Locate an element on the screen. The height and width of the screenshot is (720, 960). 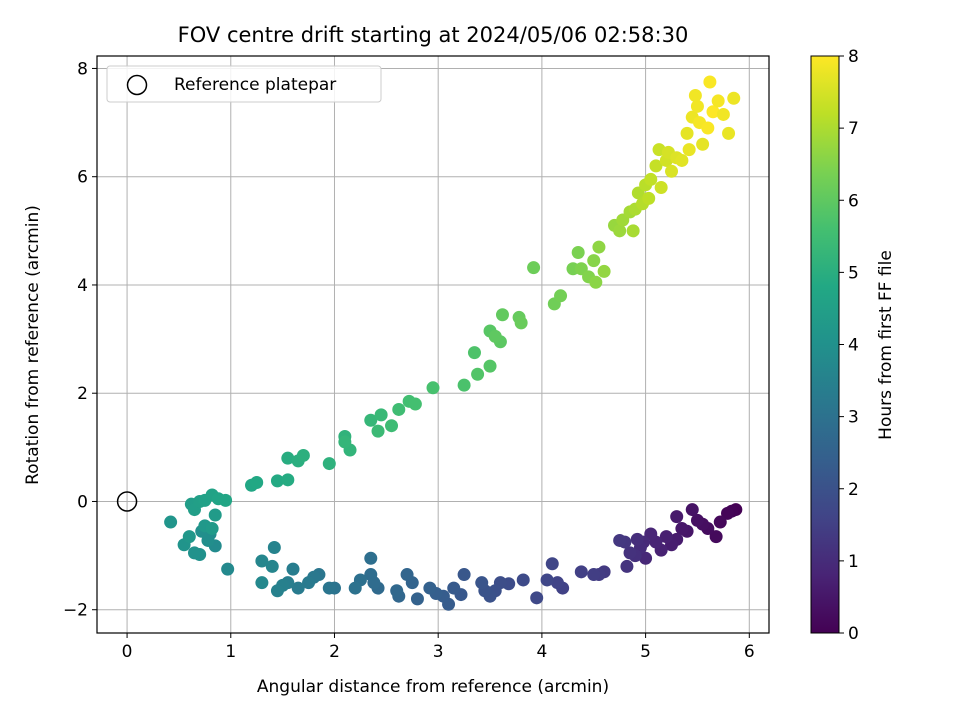
x-tick-label: 1 is located at coordinates (230, 652).